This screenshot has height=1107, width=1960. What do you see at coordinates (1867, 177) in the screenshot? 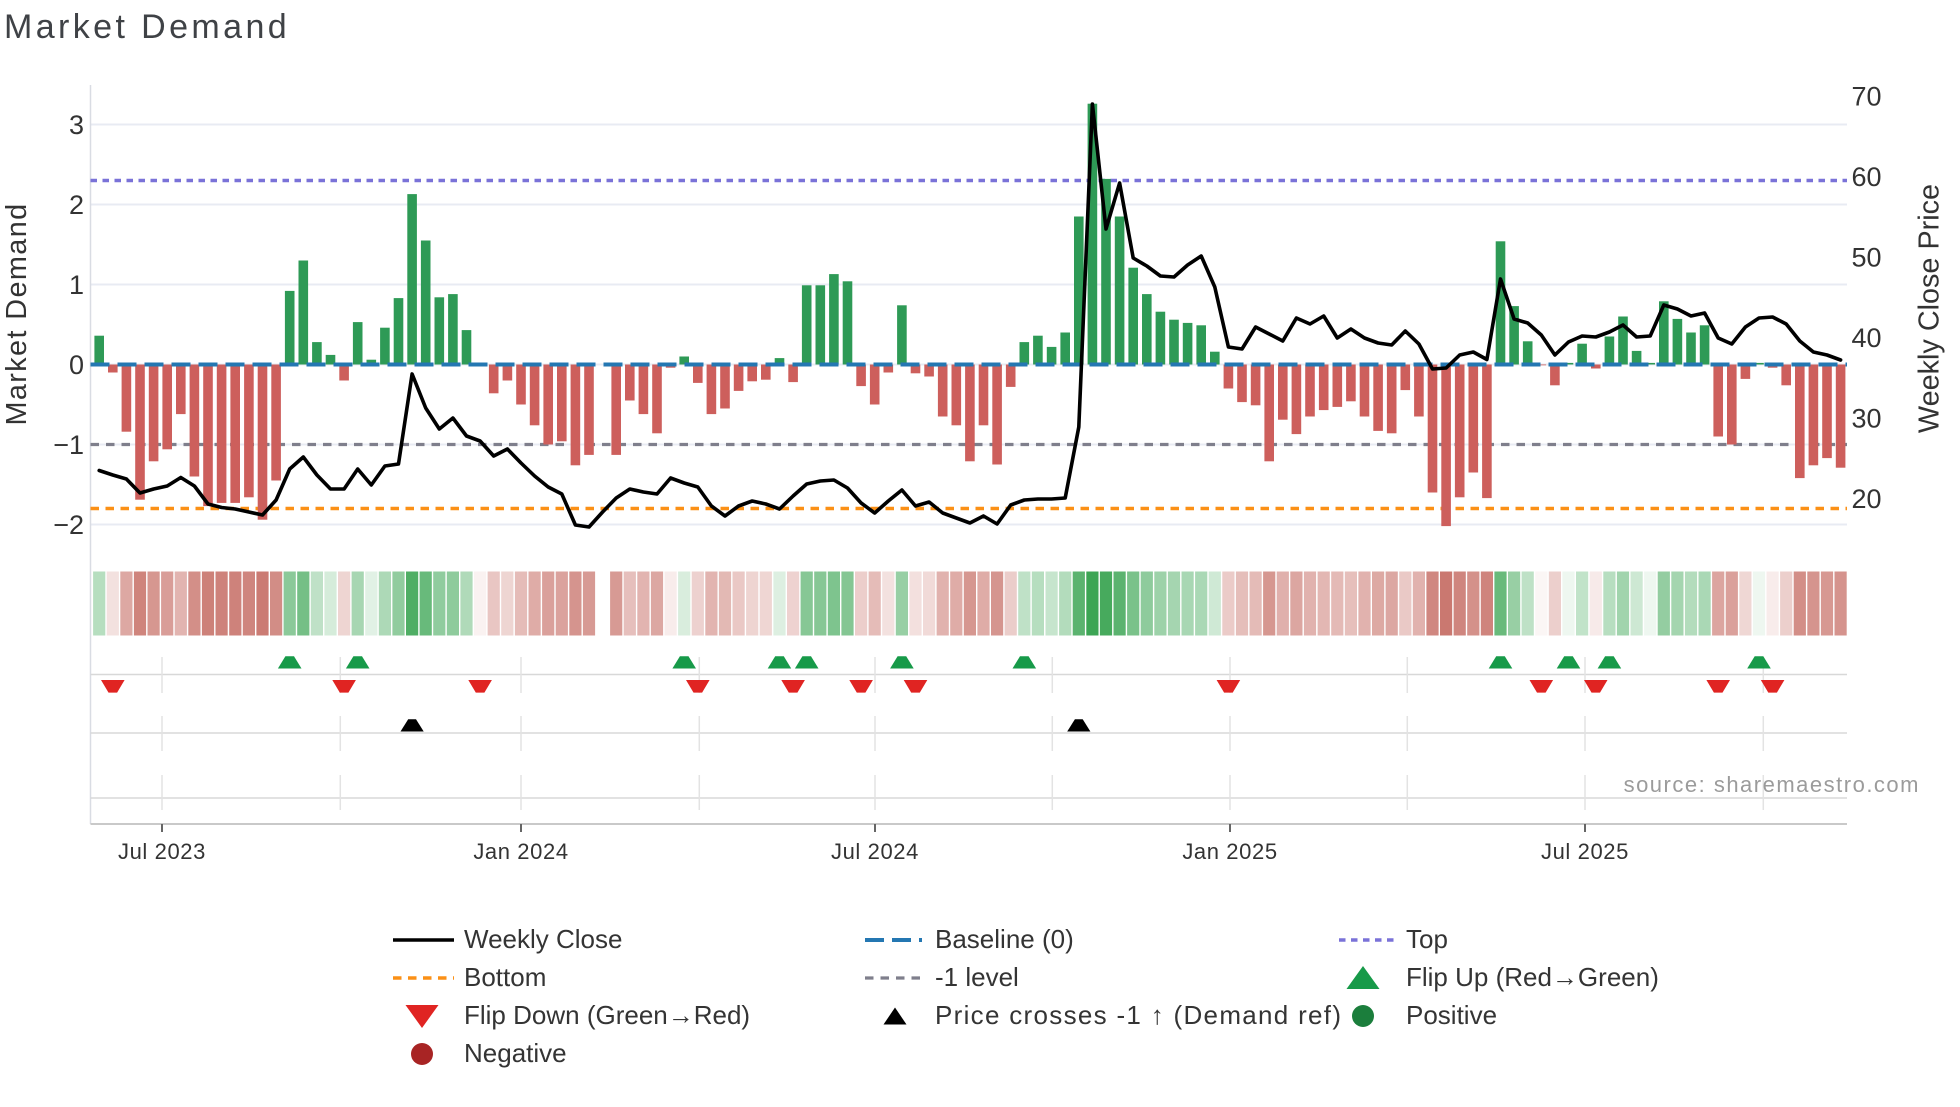
I see `svg-text: 60` at bounding box center [1867, 177].